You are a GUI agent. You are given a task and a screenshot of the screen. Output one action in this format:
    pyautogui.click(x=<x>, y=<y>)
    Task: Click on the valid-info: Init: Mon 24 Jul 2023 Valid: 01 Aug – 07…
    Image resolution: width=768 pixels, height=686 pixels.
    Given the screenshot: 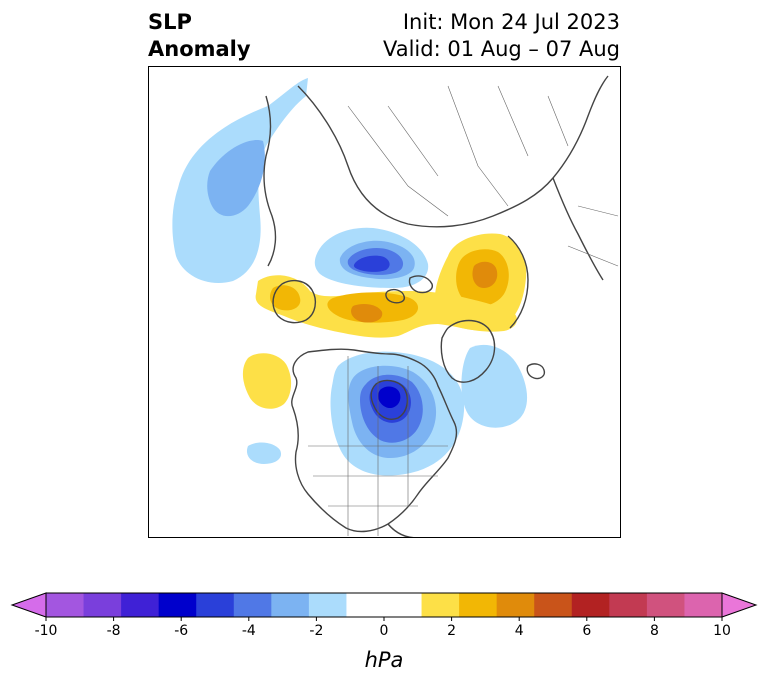 What is the action you would take?
    pyautogui.click(x=501, y=36)
    